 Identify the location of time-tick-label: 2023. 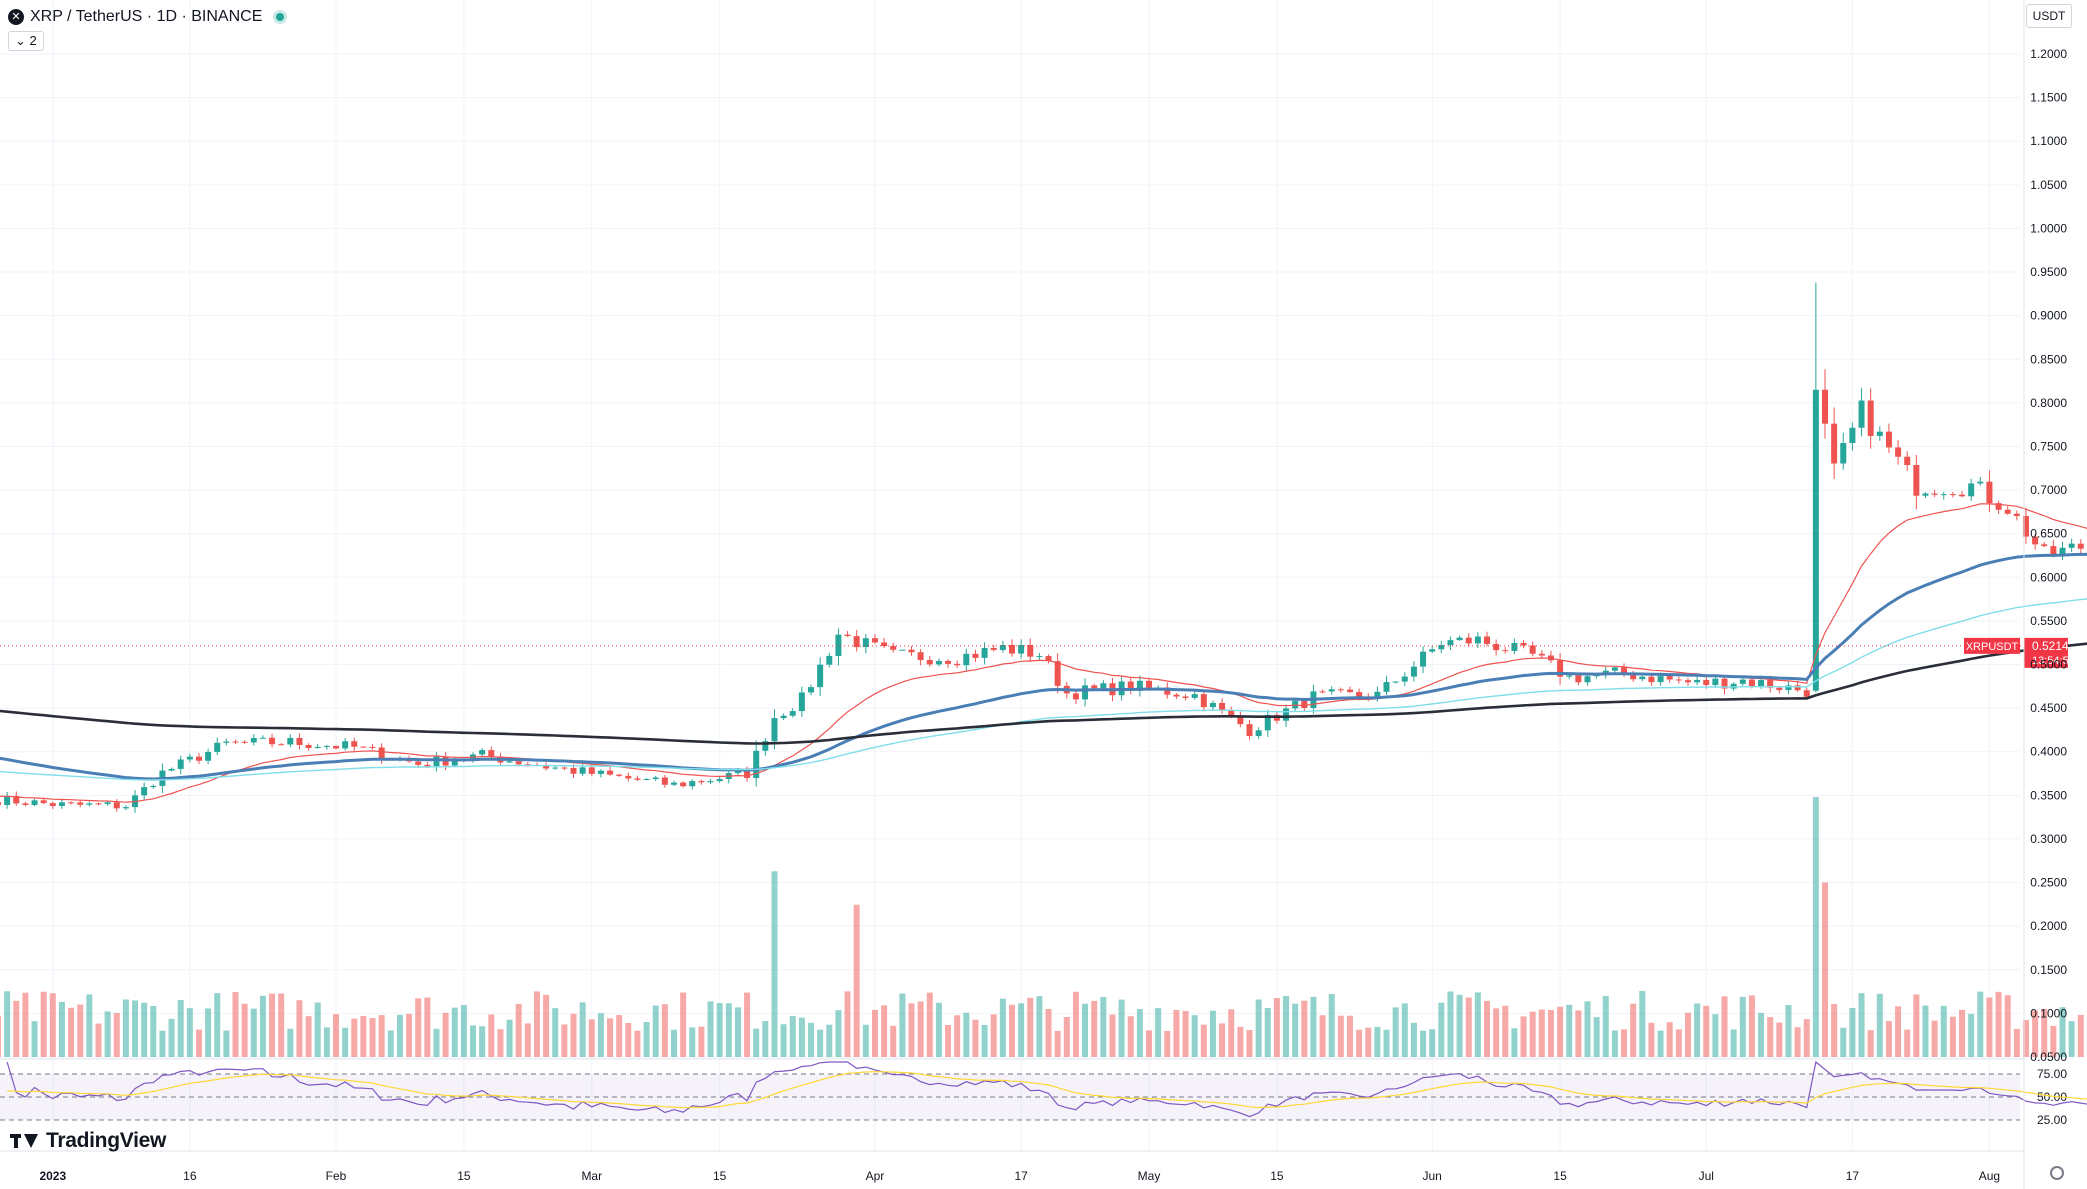
(52, 1176).